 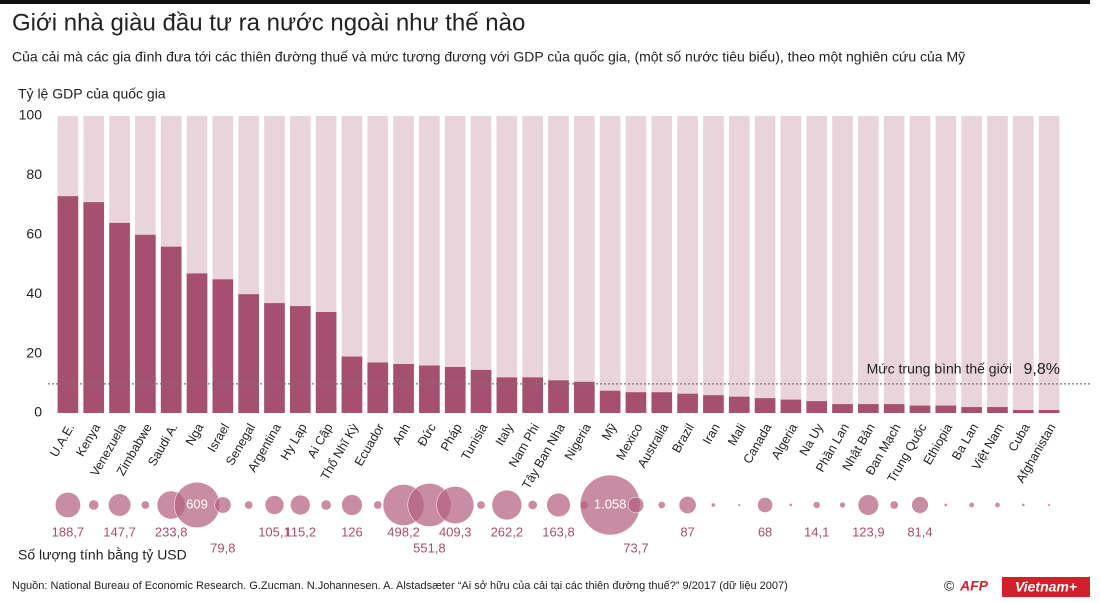 What do you see at coordinates (1042, 369) in the screenshot?
I see `reference-value-label: 9,8%` at bounding box center [1042, 369].